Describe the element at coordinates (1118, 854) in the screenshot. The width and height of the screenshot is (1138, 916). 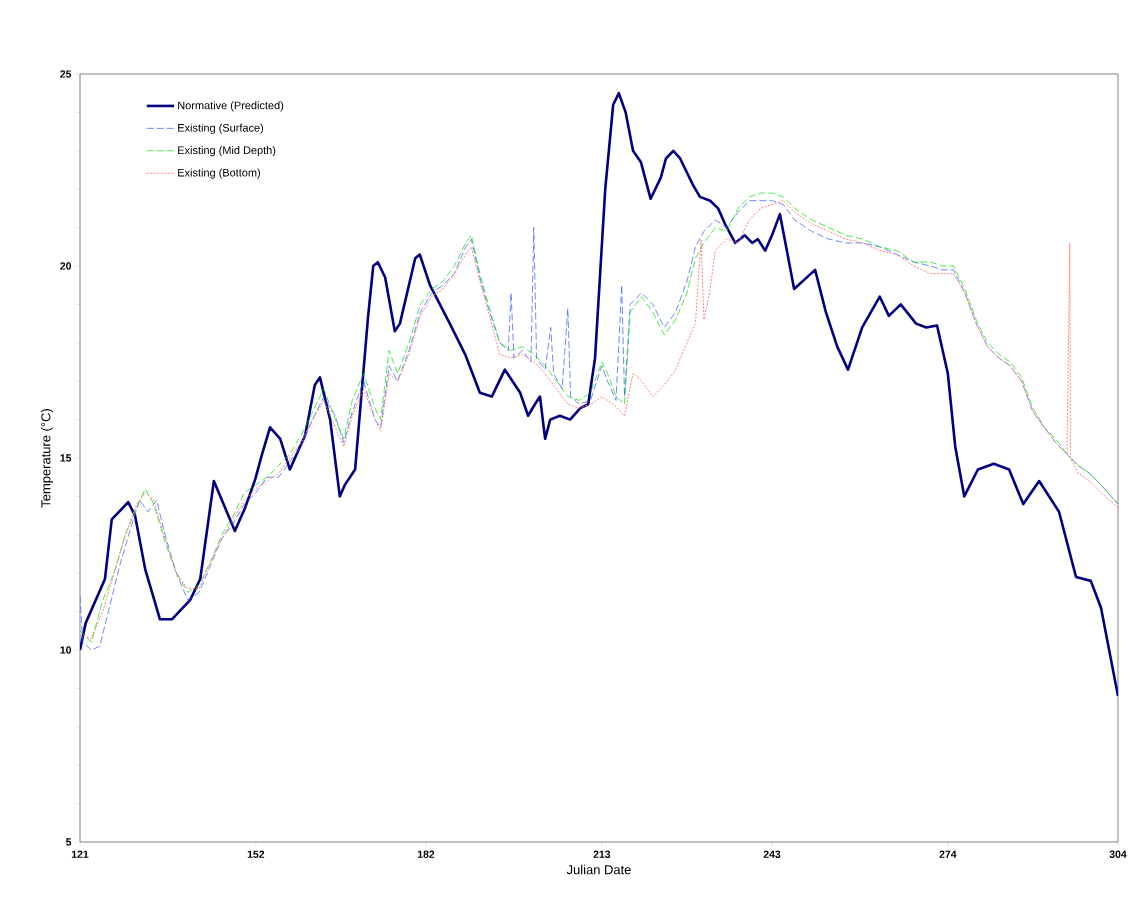
I see `x-tick-label: 304` at that location.